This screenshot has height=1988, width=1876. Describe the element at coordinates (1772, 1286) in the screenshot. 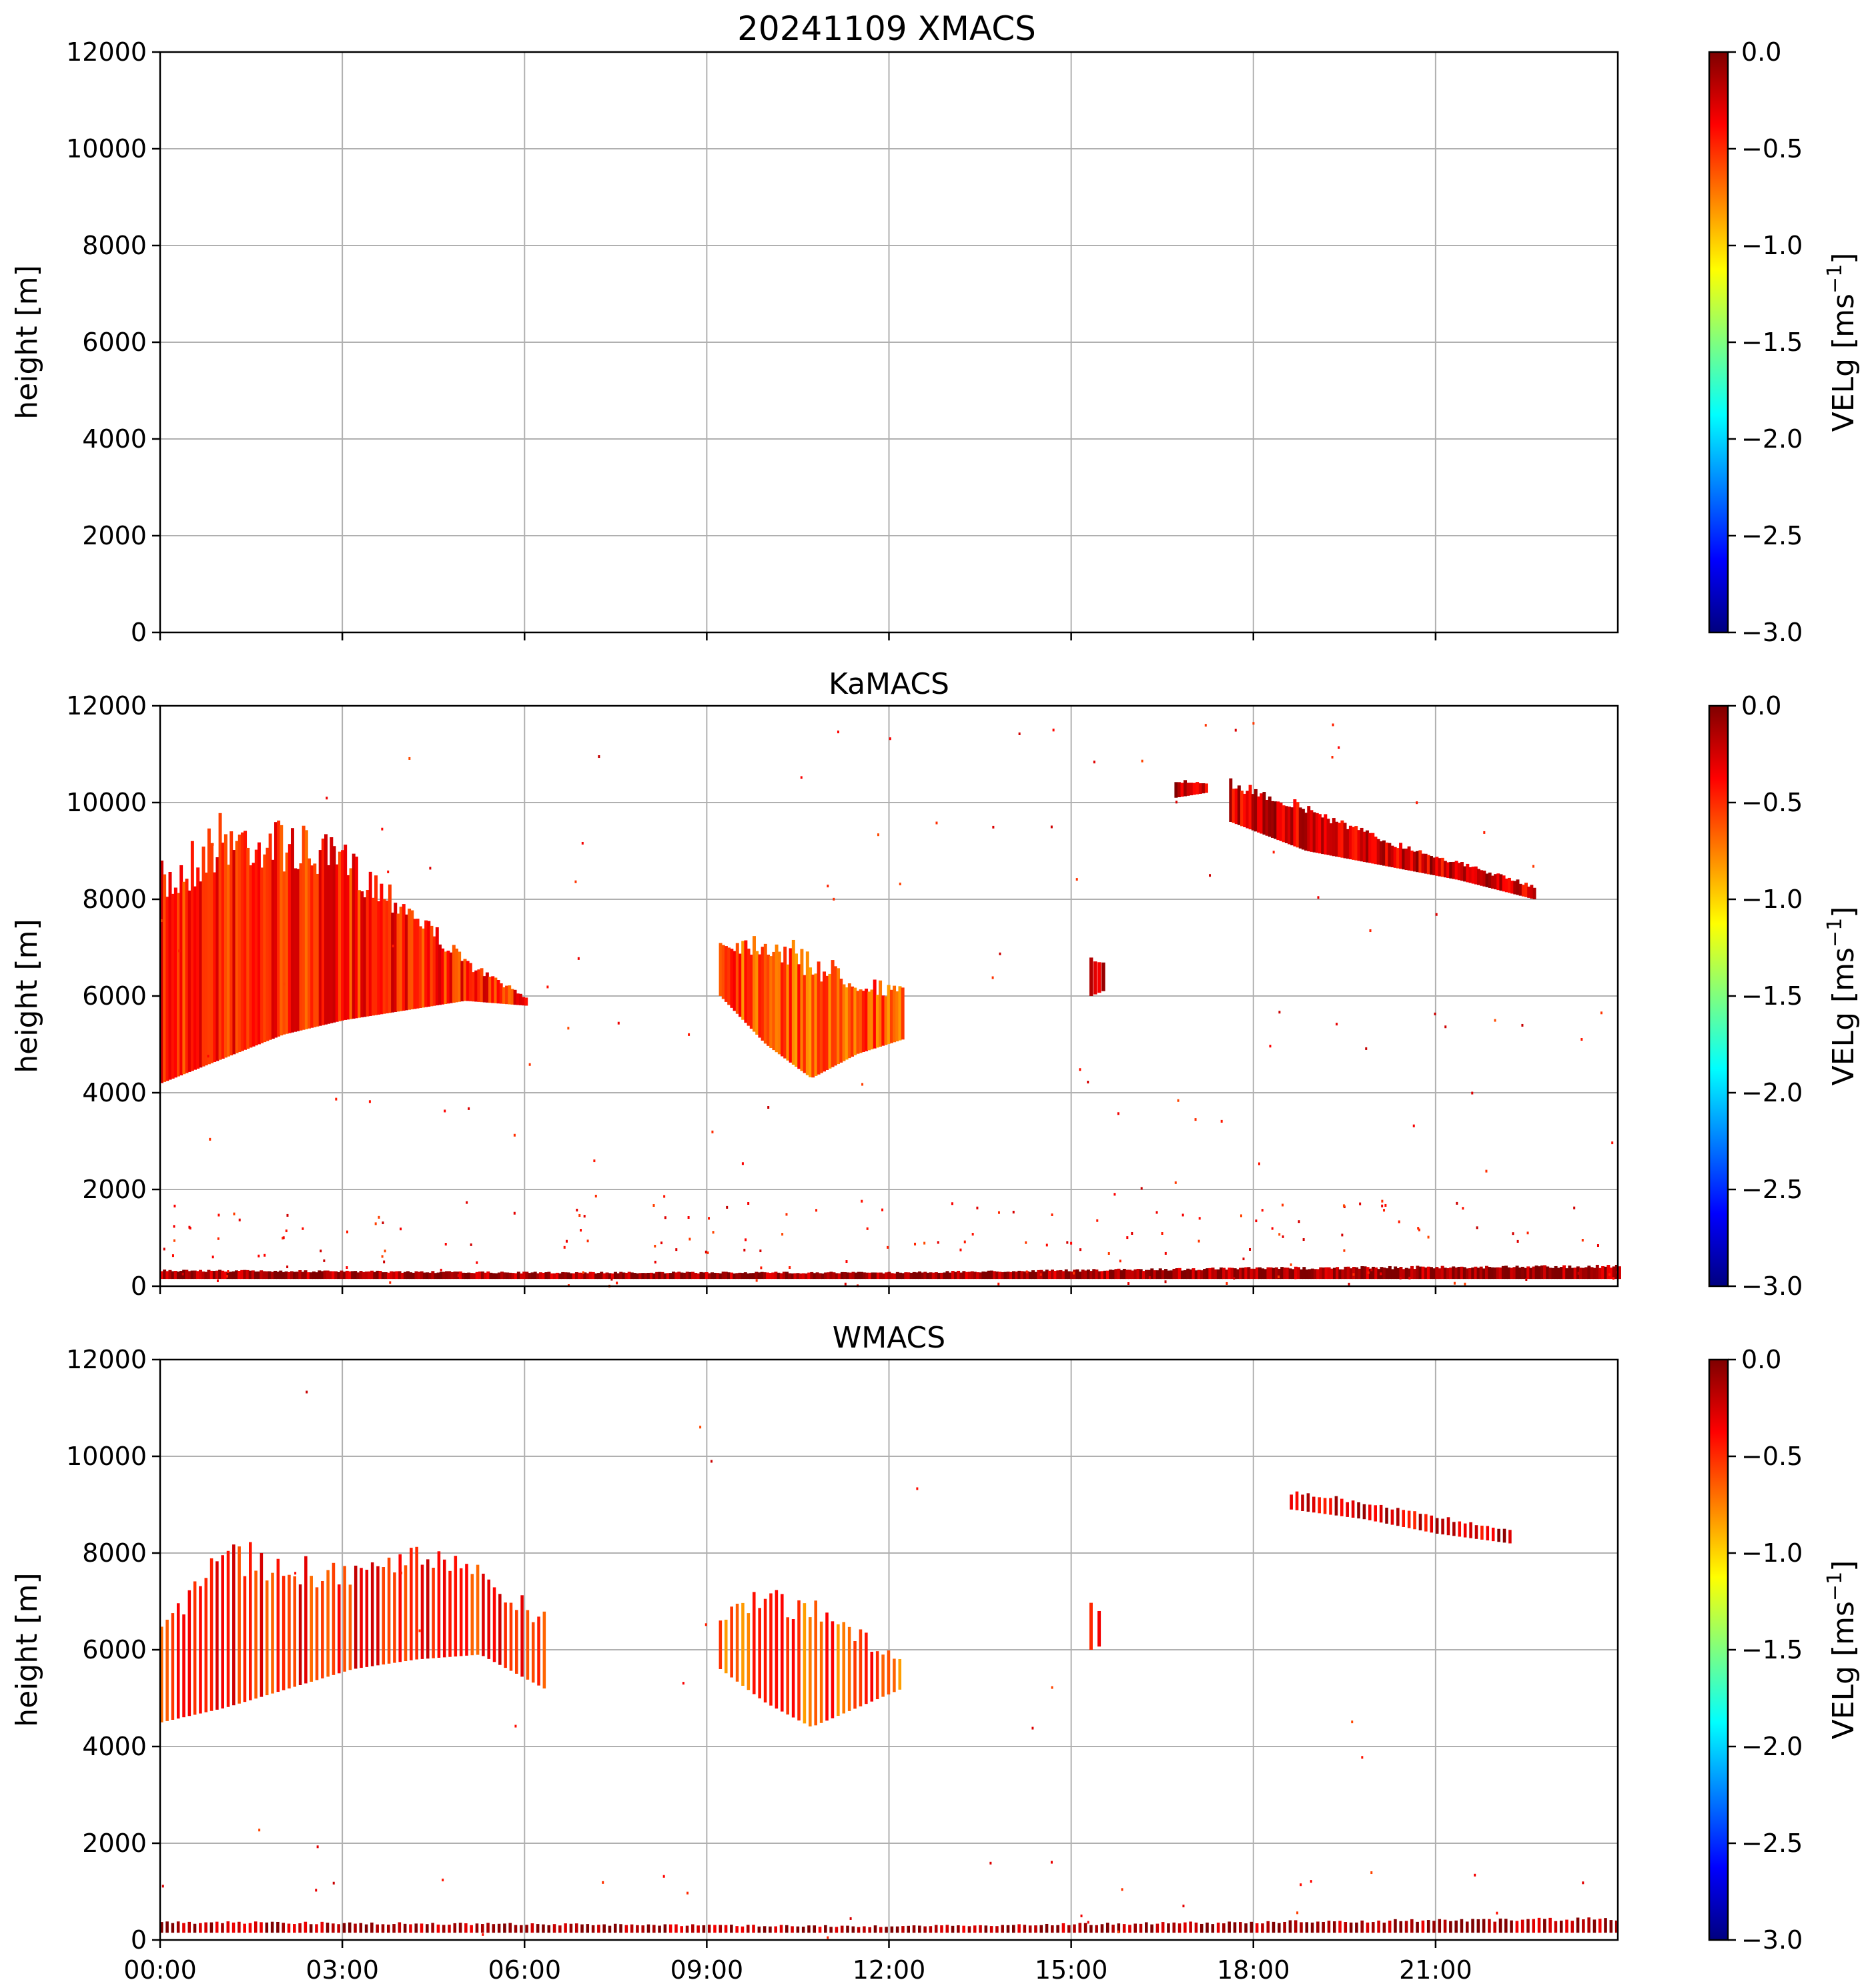

I see `colorbar-tick-label: −3.0` at that location.